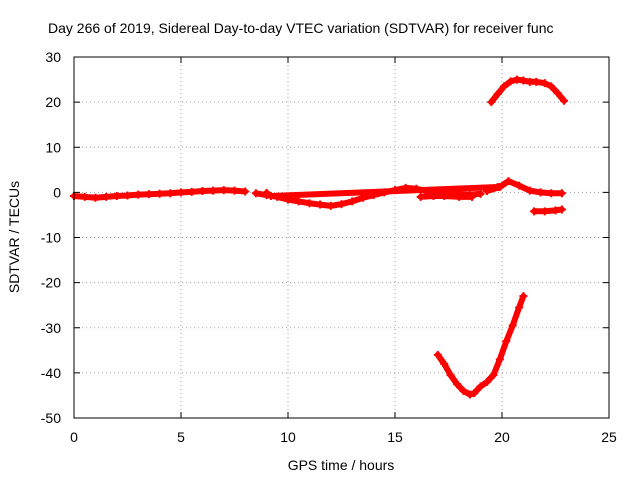 The width and height of the screenshot is (640, 480). What do you see at coordinates (14, 237) in the screenshot?
I see `y-axis-label: SDTVAR / TECUs` at bounding box center [14, 237].